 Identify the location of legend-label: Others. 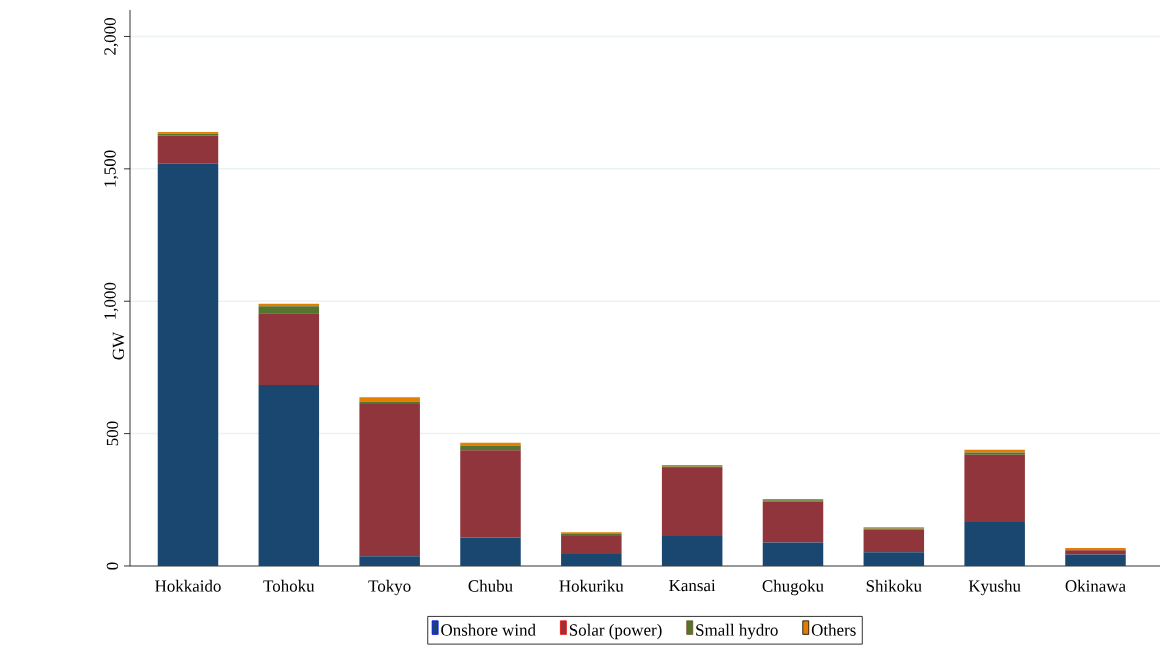
(833, 629).